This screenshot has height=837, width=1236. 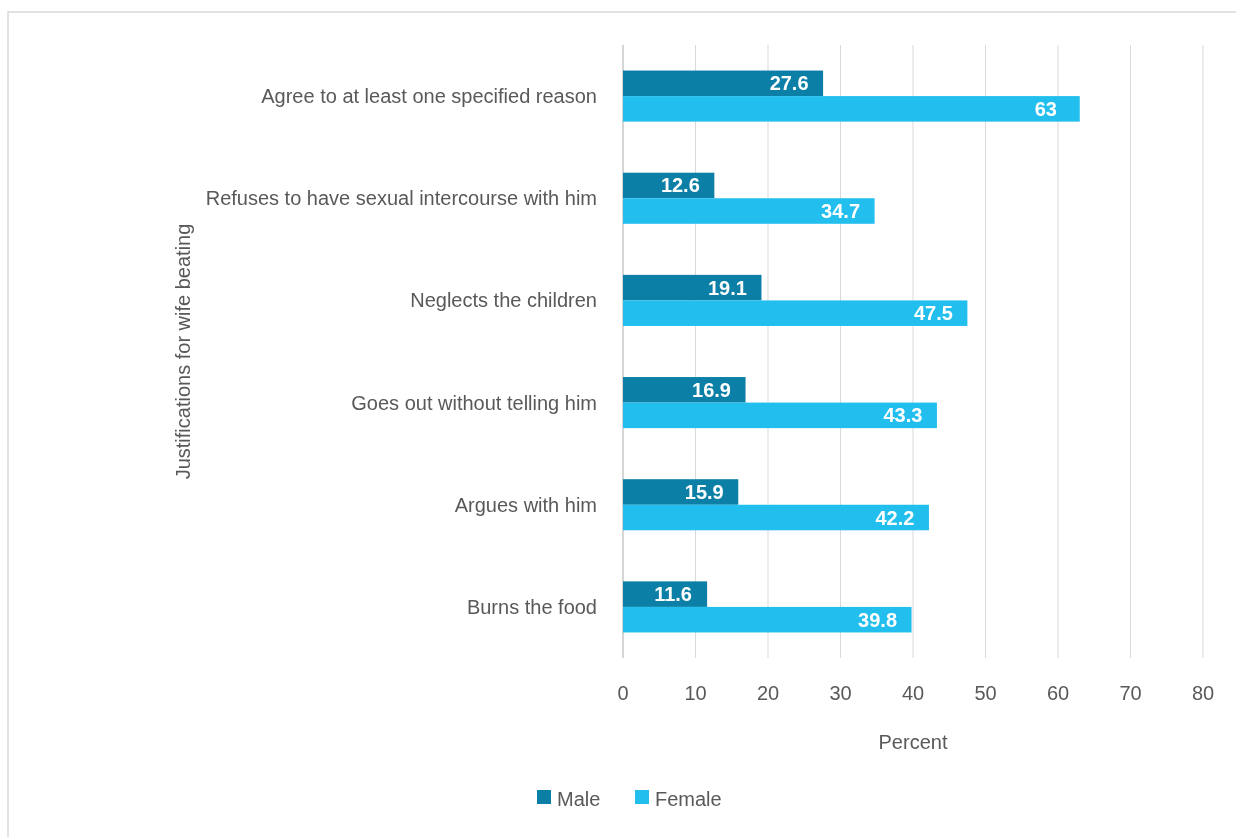 I want to click on x-tick-label: 40, so click(x=913, y=693).